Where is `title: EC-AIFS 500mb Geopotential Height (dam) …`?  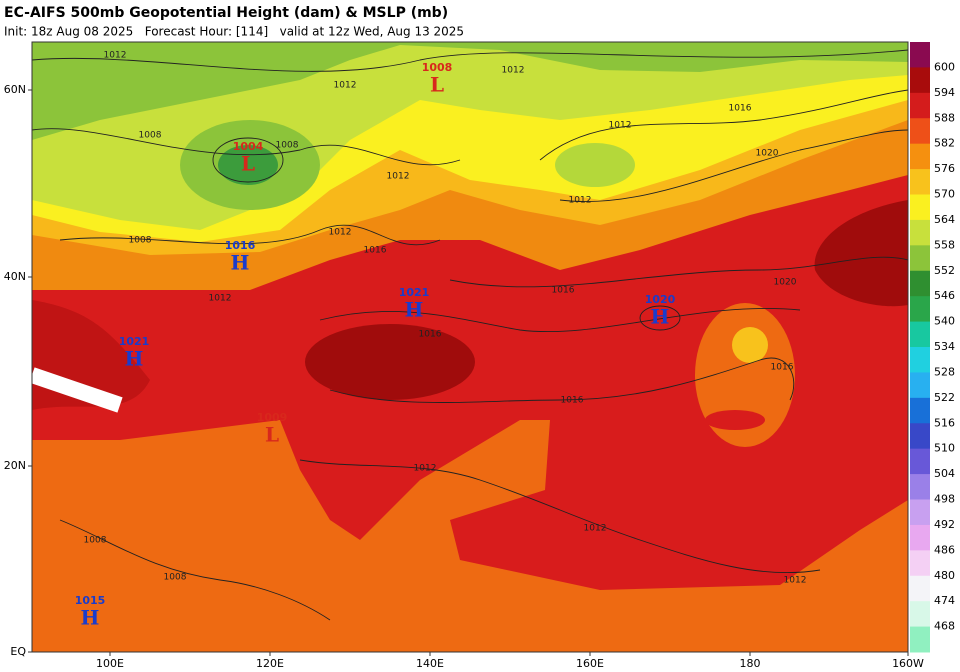
title: EC-AIFS 500mb Geopotential Height (dam) … is located at coordinates (226, 13).